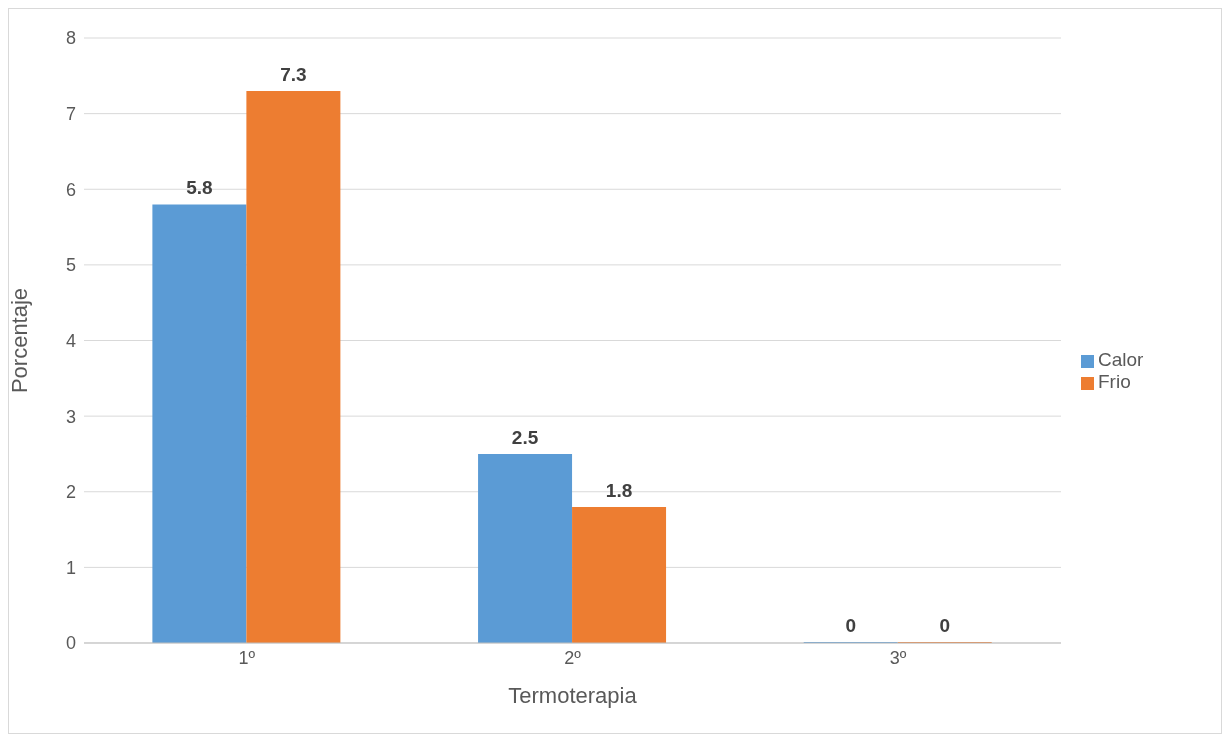 This screenshot has width=1230, height=742. Describe the element at coordinates (70, 340) in the screenshot. I see `y-tick-label: 4` at that location.